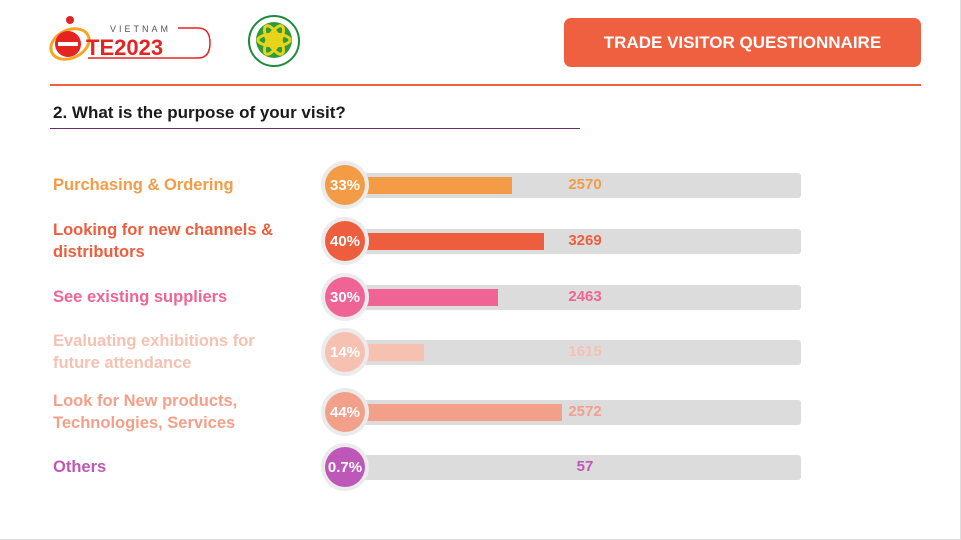 This screenshot has height=540, width=961. Describe the element at coordinates (124, 47) in the screenshot. I see `svg-text: TE2023` at that location.